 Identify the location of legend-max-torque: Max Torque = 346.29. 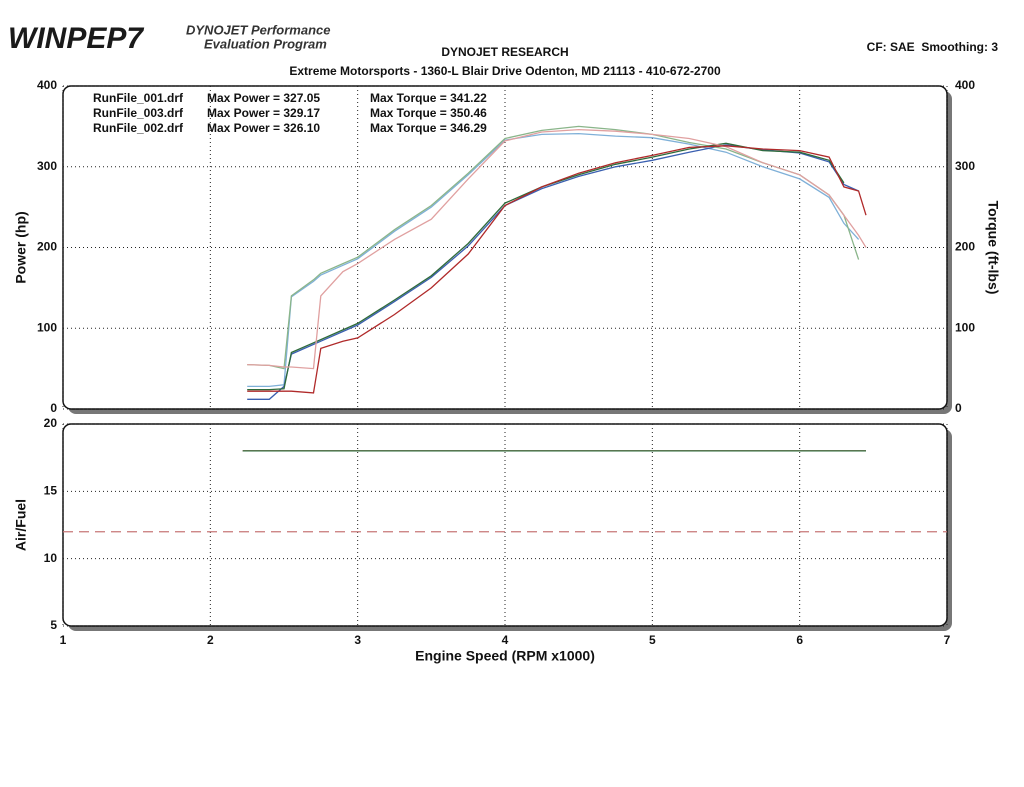
(428, 128).